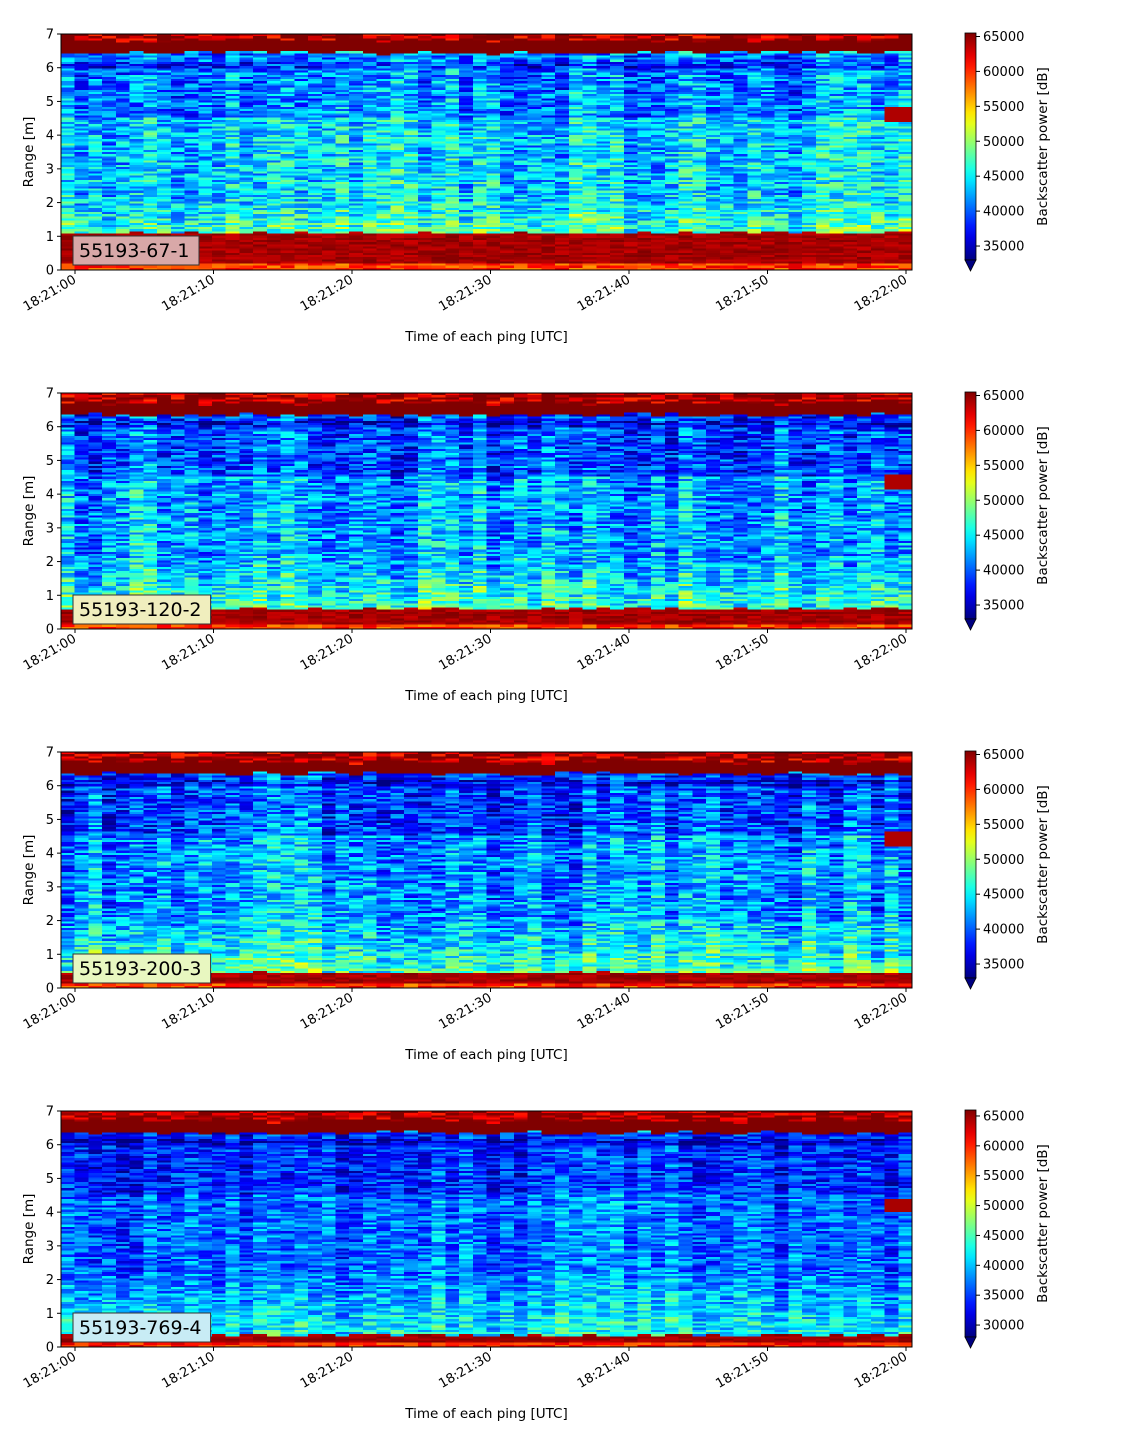 The width and height of the screenshot is (1140, 1436). What do you see at coordinates (134, 251) in the screenshot?
I see `annotation-label: 55193-67-1` at bounding box center [134, 251].